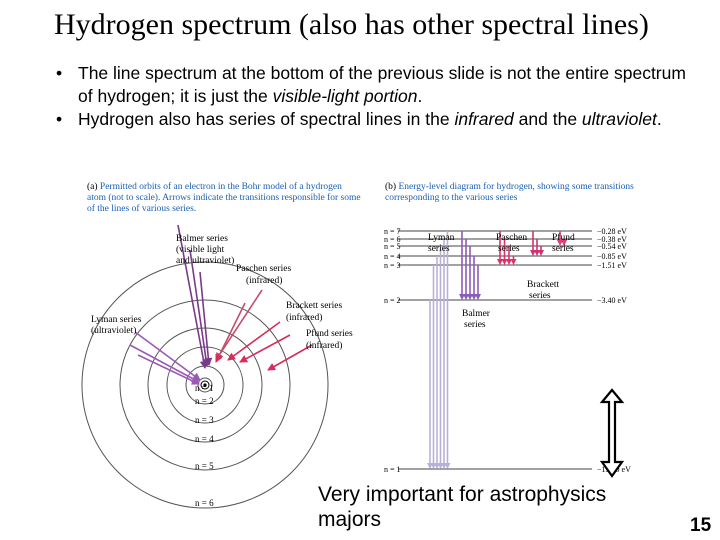  I want to click on label-line: Lyman series, so click(116, 320).